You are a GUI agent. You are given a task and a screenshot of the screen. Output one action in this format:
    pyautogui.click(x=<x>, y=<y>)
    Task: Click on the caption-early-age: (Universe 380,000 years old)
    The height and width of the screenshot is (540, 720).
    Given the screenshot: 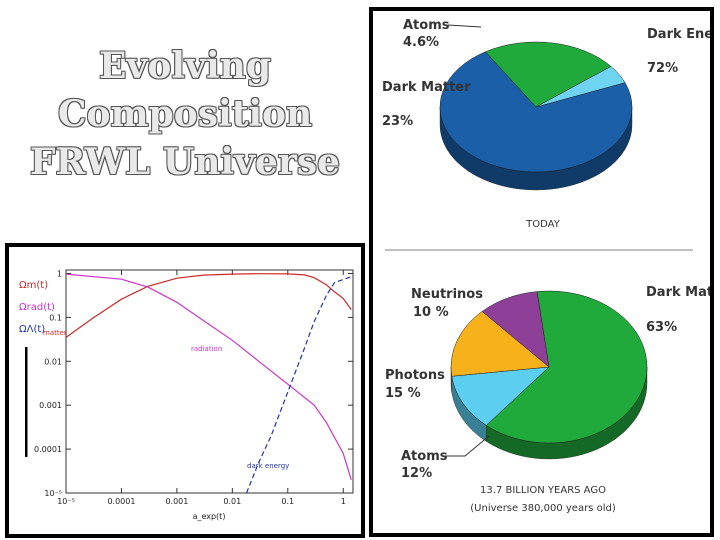 What is the action you would take?
    pyautogui.click(x=543, y=508)
    